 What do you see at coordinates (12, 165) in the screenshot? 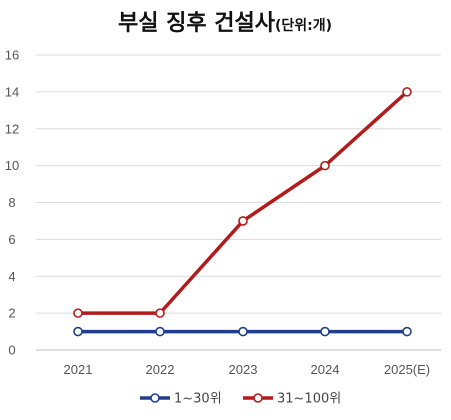
I see `y-tick-label: 10` at bounding box center [12, 165].